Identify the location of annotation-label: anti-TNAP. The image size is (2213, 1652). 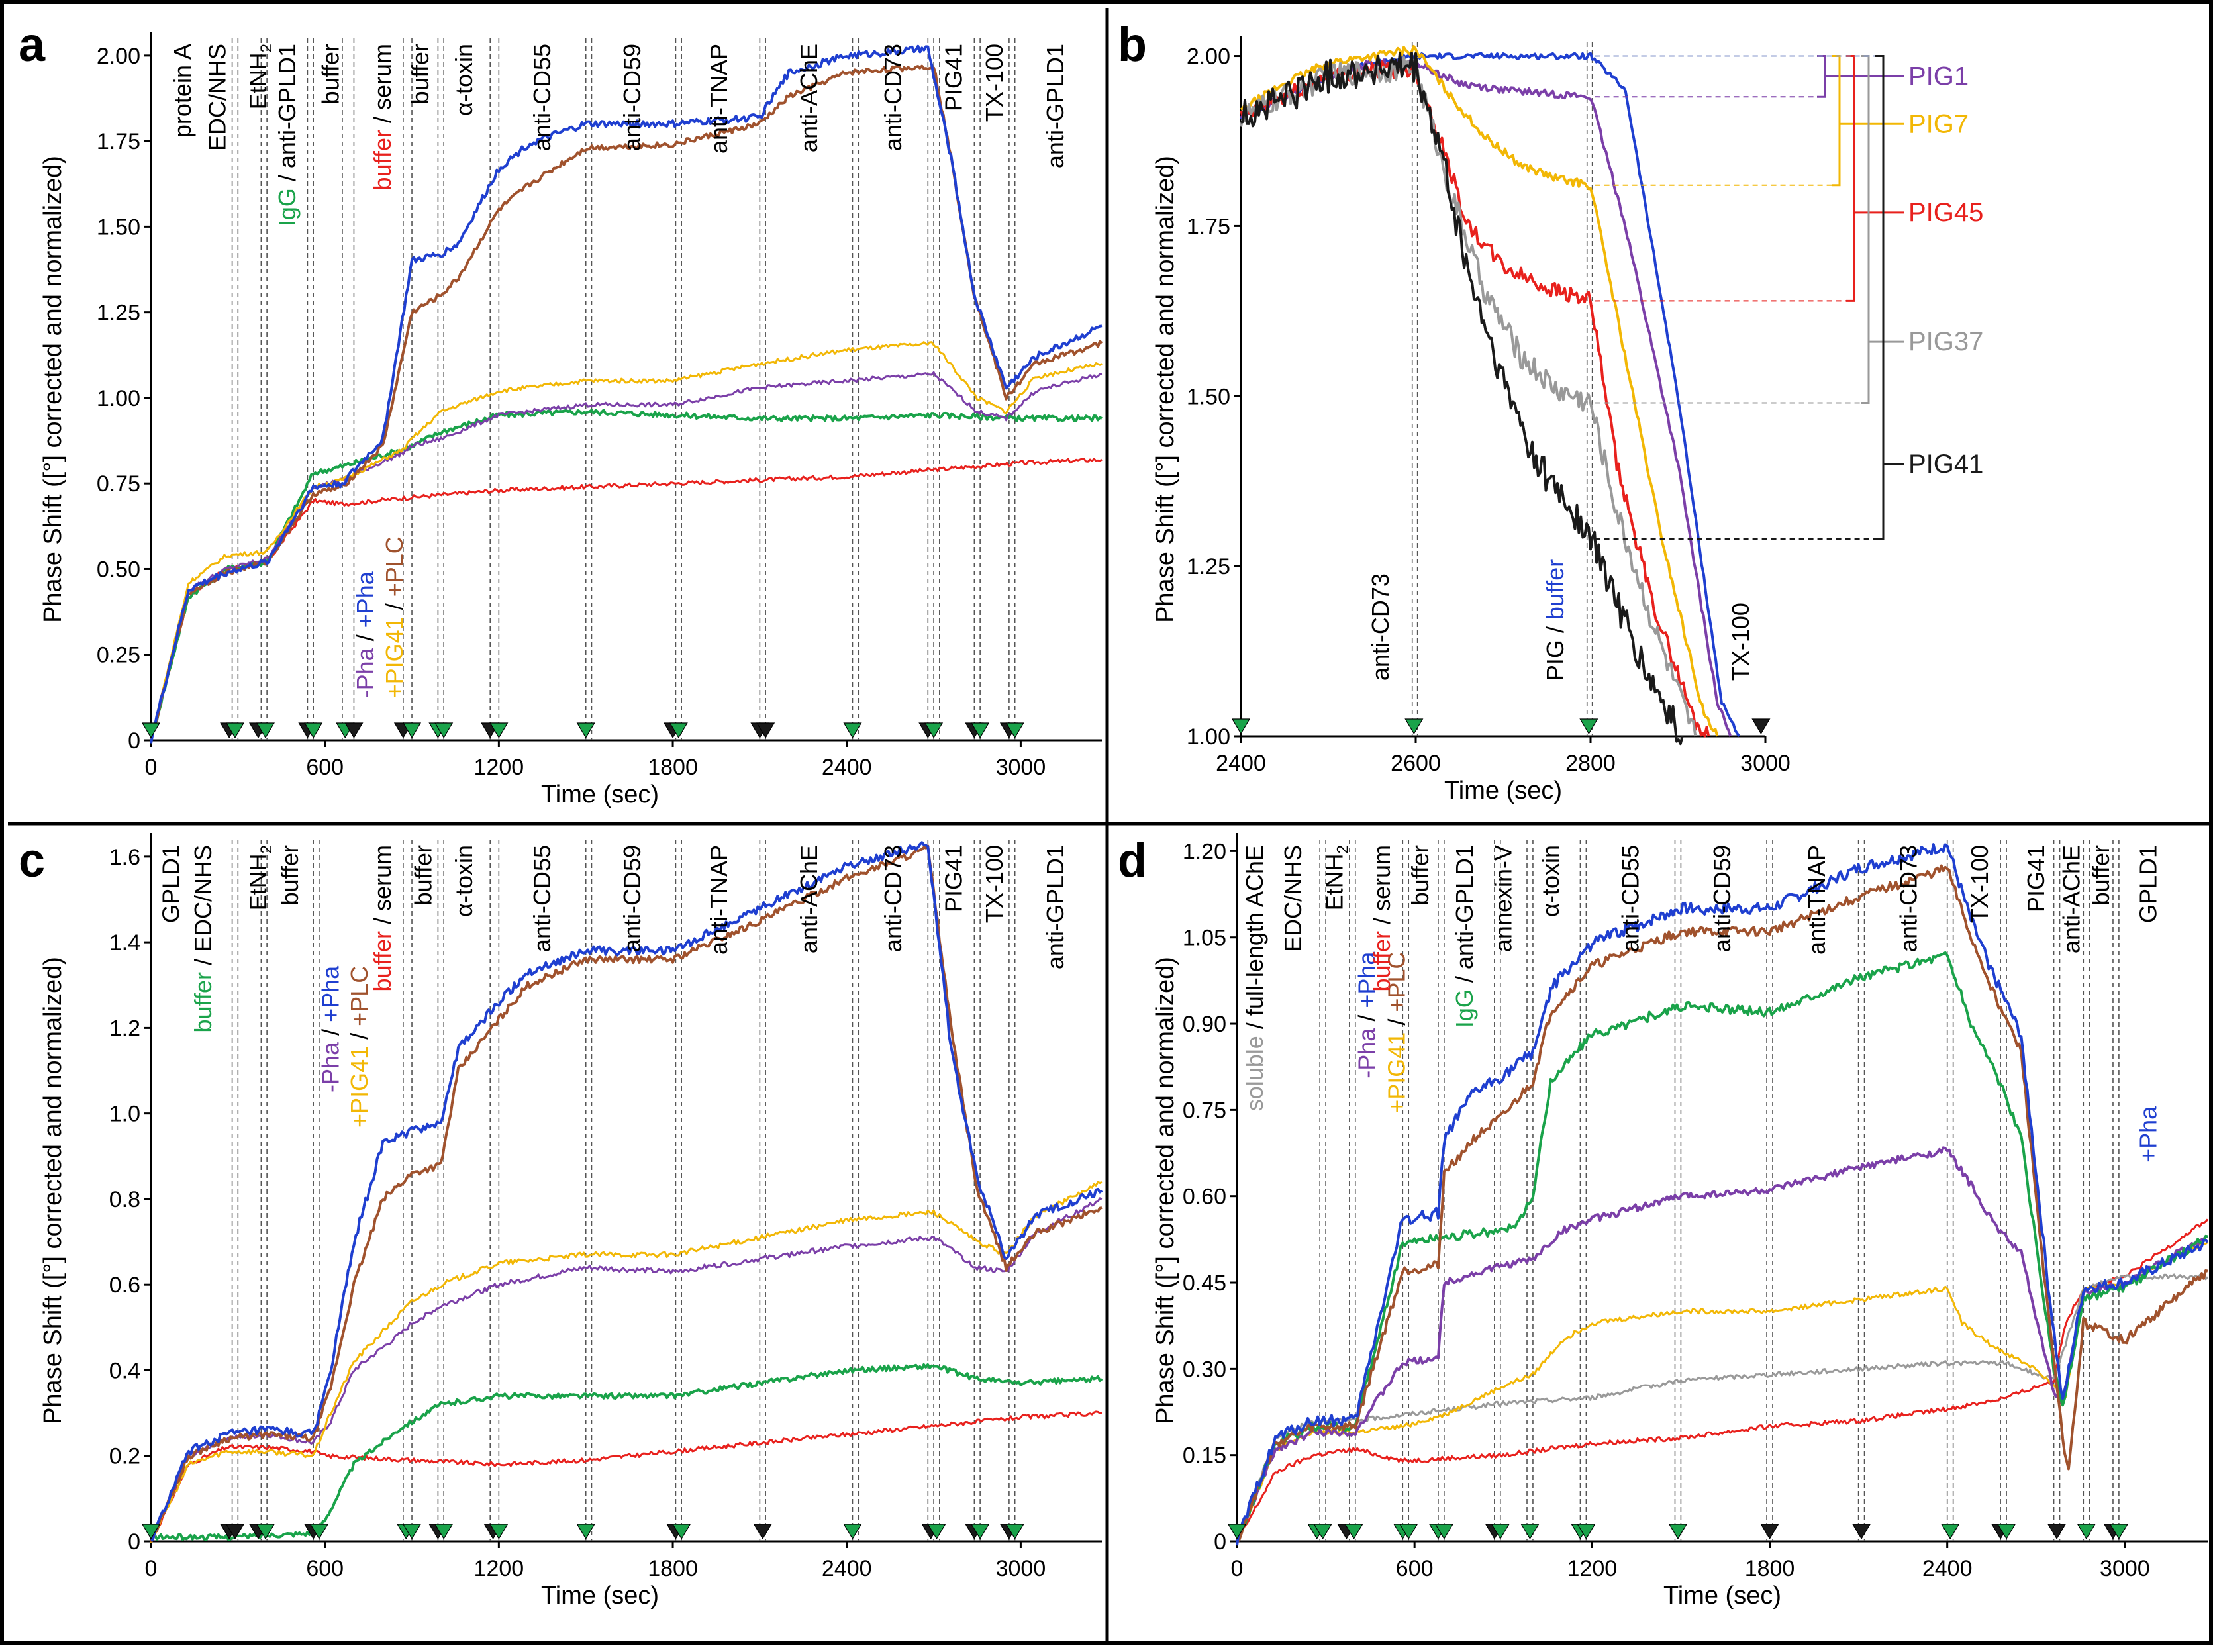
(718, 900).